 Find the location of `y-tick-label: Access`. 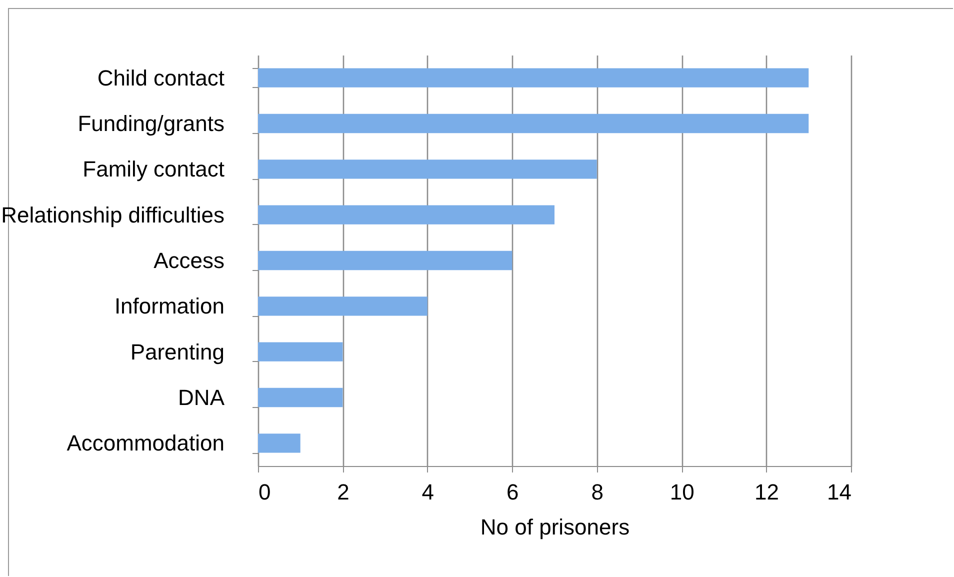

y-tick-label: Access is located at coordinates (189, 260).